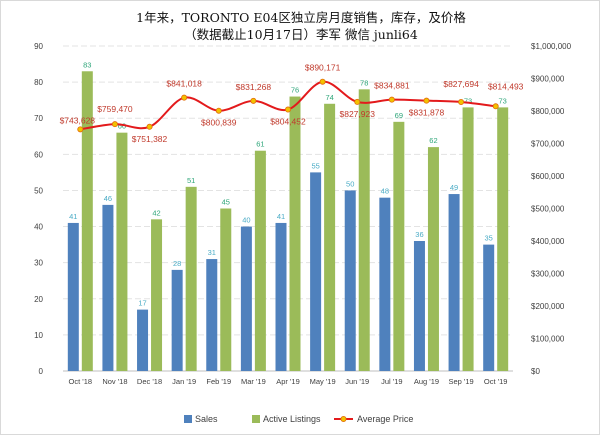 The image size is (600, 436). What do you see at coordinates (323, 68) in the screenshot?
I see `average-price-data-label: $890,171` at bounding box center [323, 68].